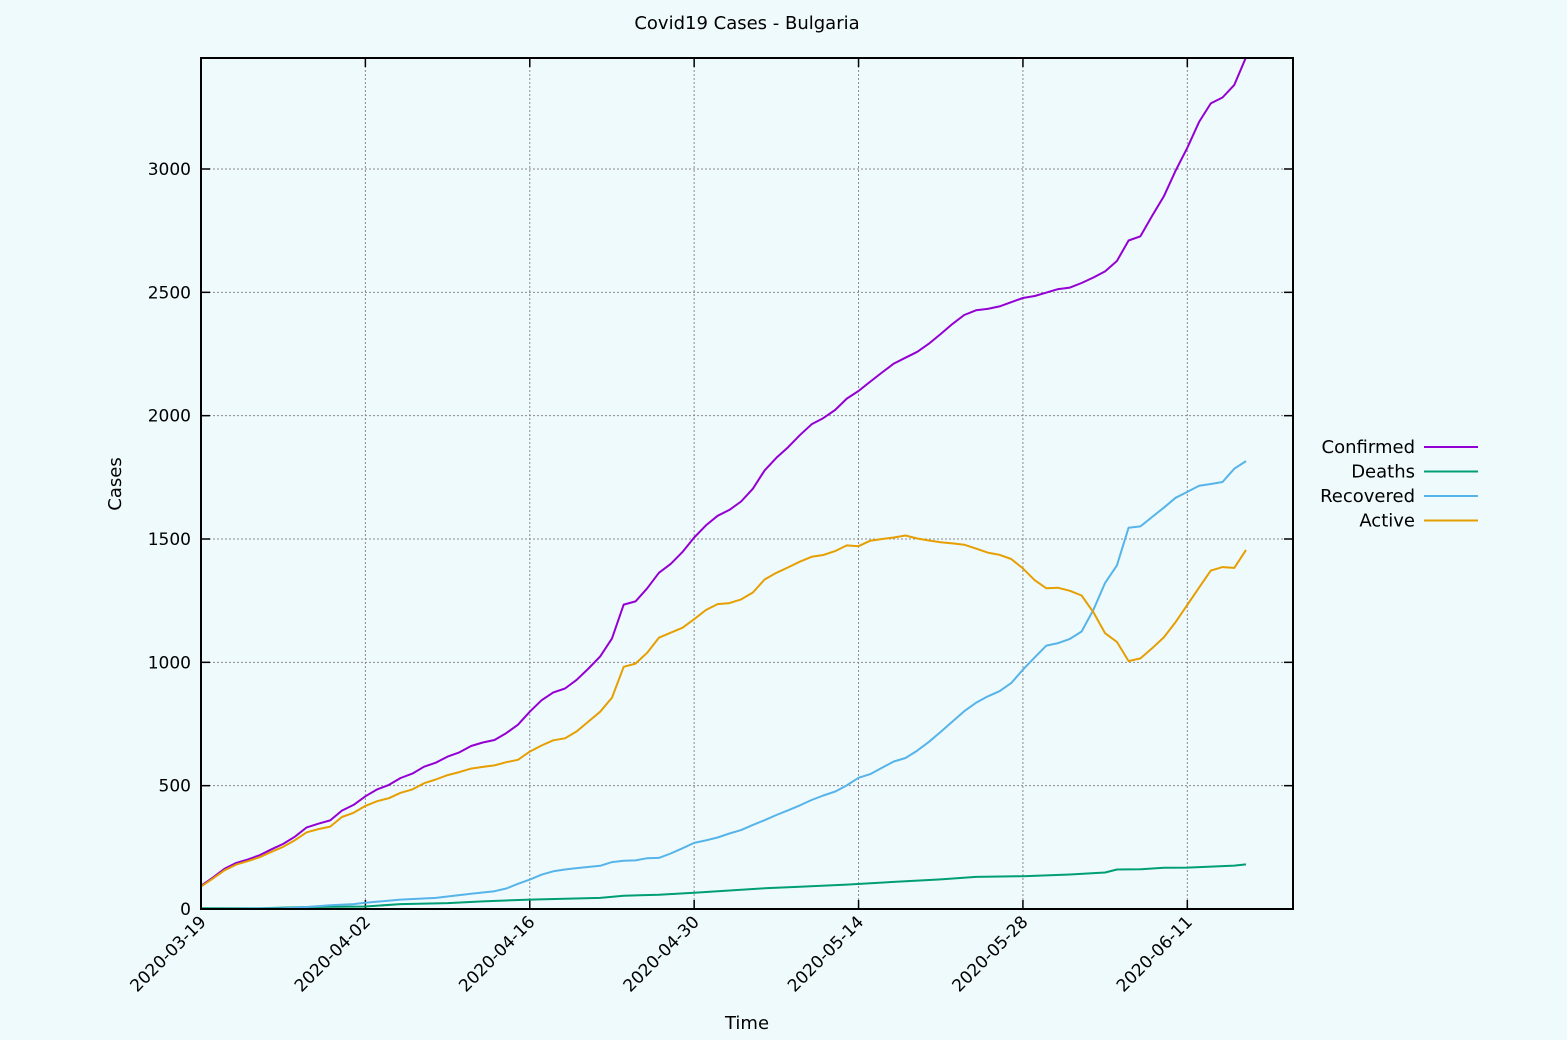  Describe the element at coordinates (746, 23) in the screenshot. I see `chart-title: Covid19 Cases - Bulgaria` at that location.